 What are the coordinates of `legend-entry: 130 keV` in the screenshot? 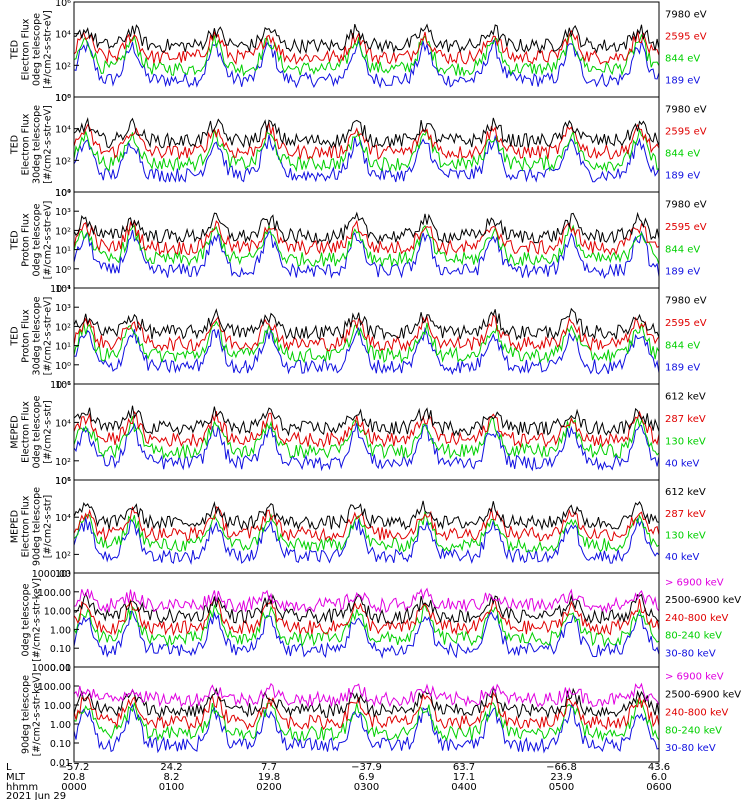 It's located at (685, 441).